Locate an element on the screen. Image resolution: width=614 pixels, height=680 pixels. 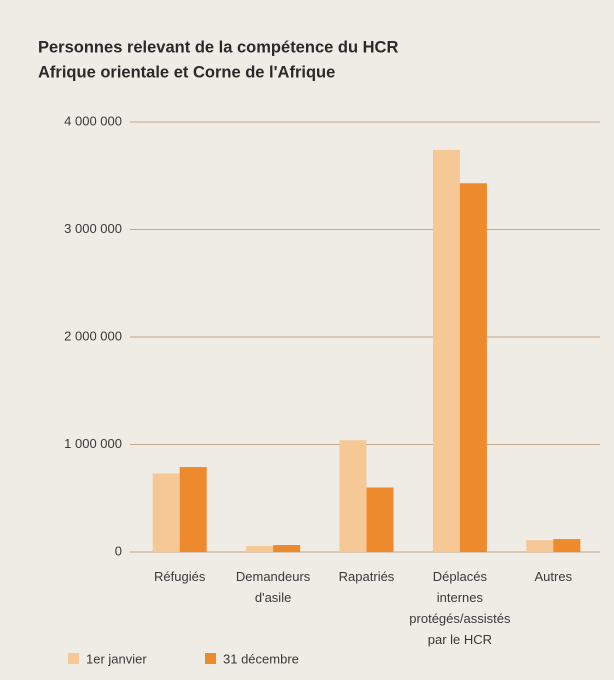
y-tick-label: 2 000 000 is located at coordinates (93, 335).